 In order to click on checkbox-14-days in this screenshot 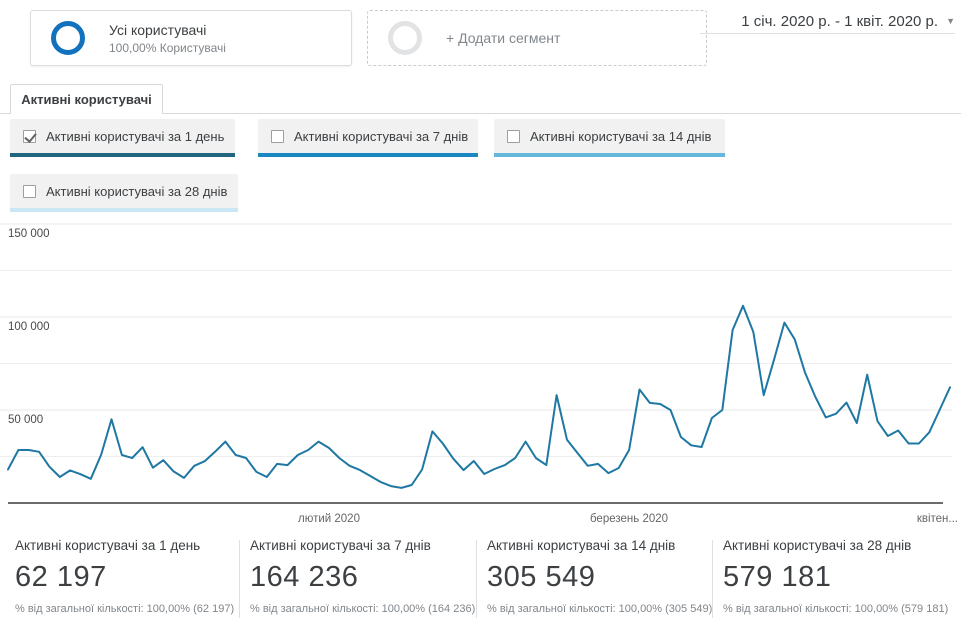, I will do `click(513, 136)`.